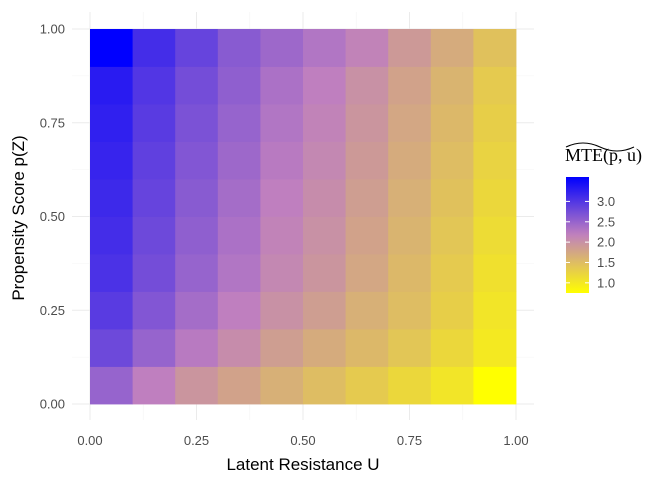 This screenshot has width=672, height=480. I want to click on y-tick-label: 0.75, so click(52, 122).